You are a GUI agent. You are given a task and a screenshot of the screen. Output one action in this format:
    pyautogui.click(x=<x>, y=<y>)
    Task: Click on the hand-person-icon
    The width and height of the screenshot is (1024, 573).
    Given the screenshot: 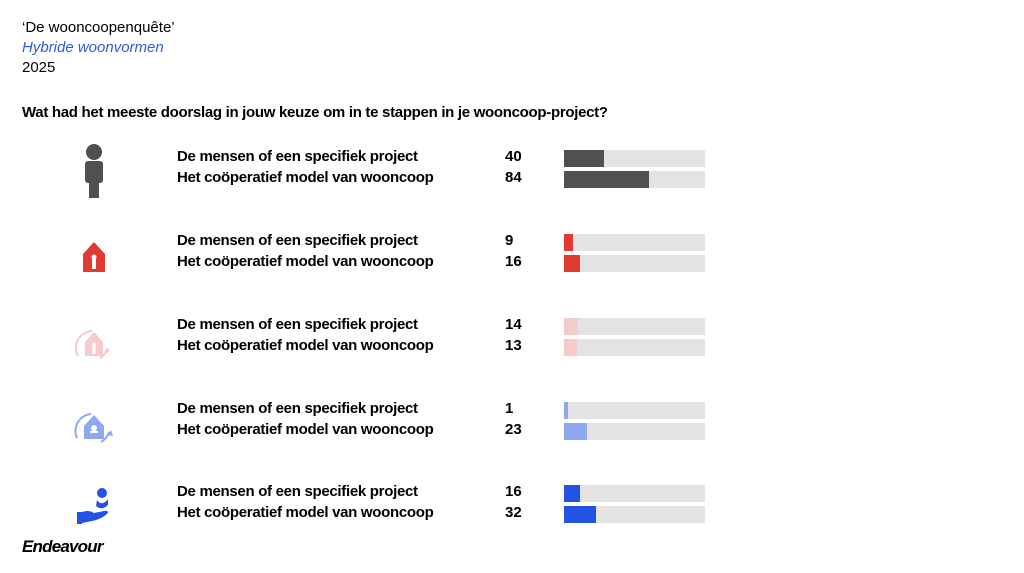 What is the action you would take?
    pyautogui.click(x=94, y=505)
    